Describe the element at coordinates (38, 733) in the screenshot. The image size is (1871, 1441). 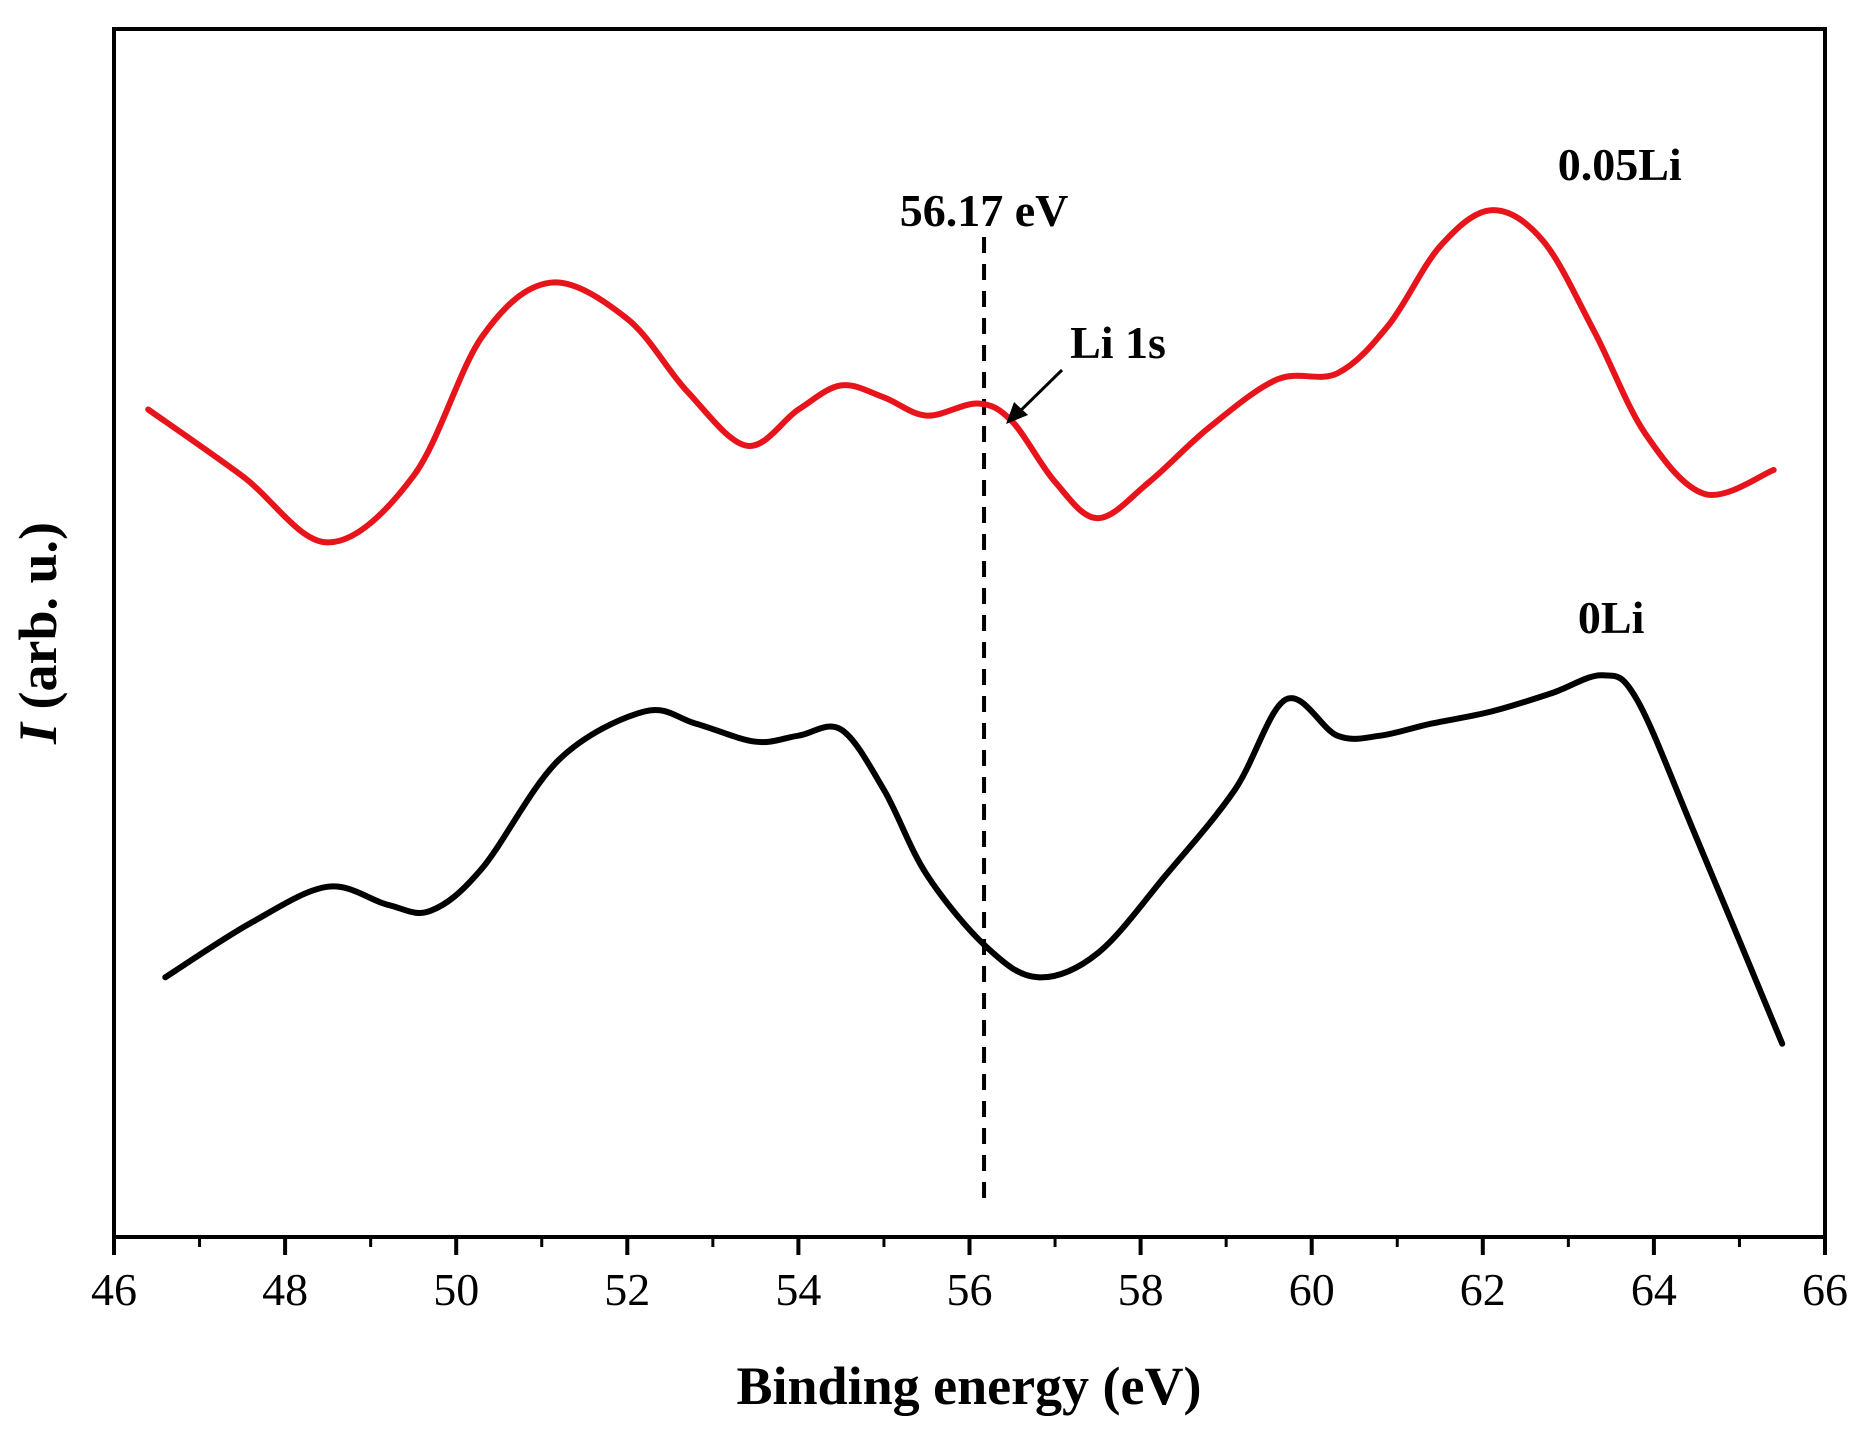
I see `y-axis-title-italic: I` at that location.